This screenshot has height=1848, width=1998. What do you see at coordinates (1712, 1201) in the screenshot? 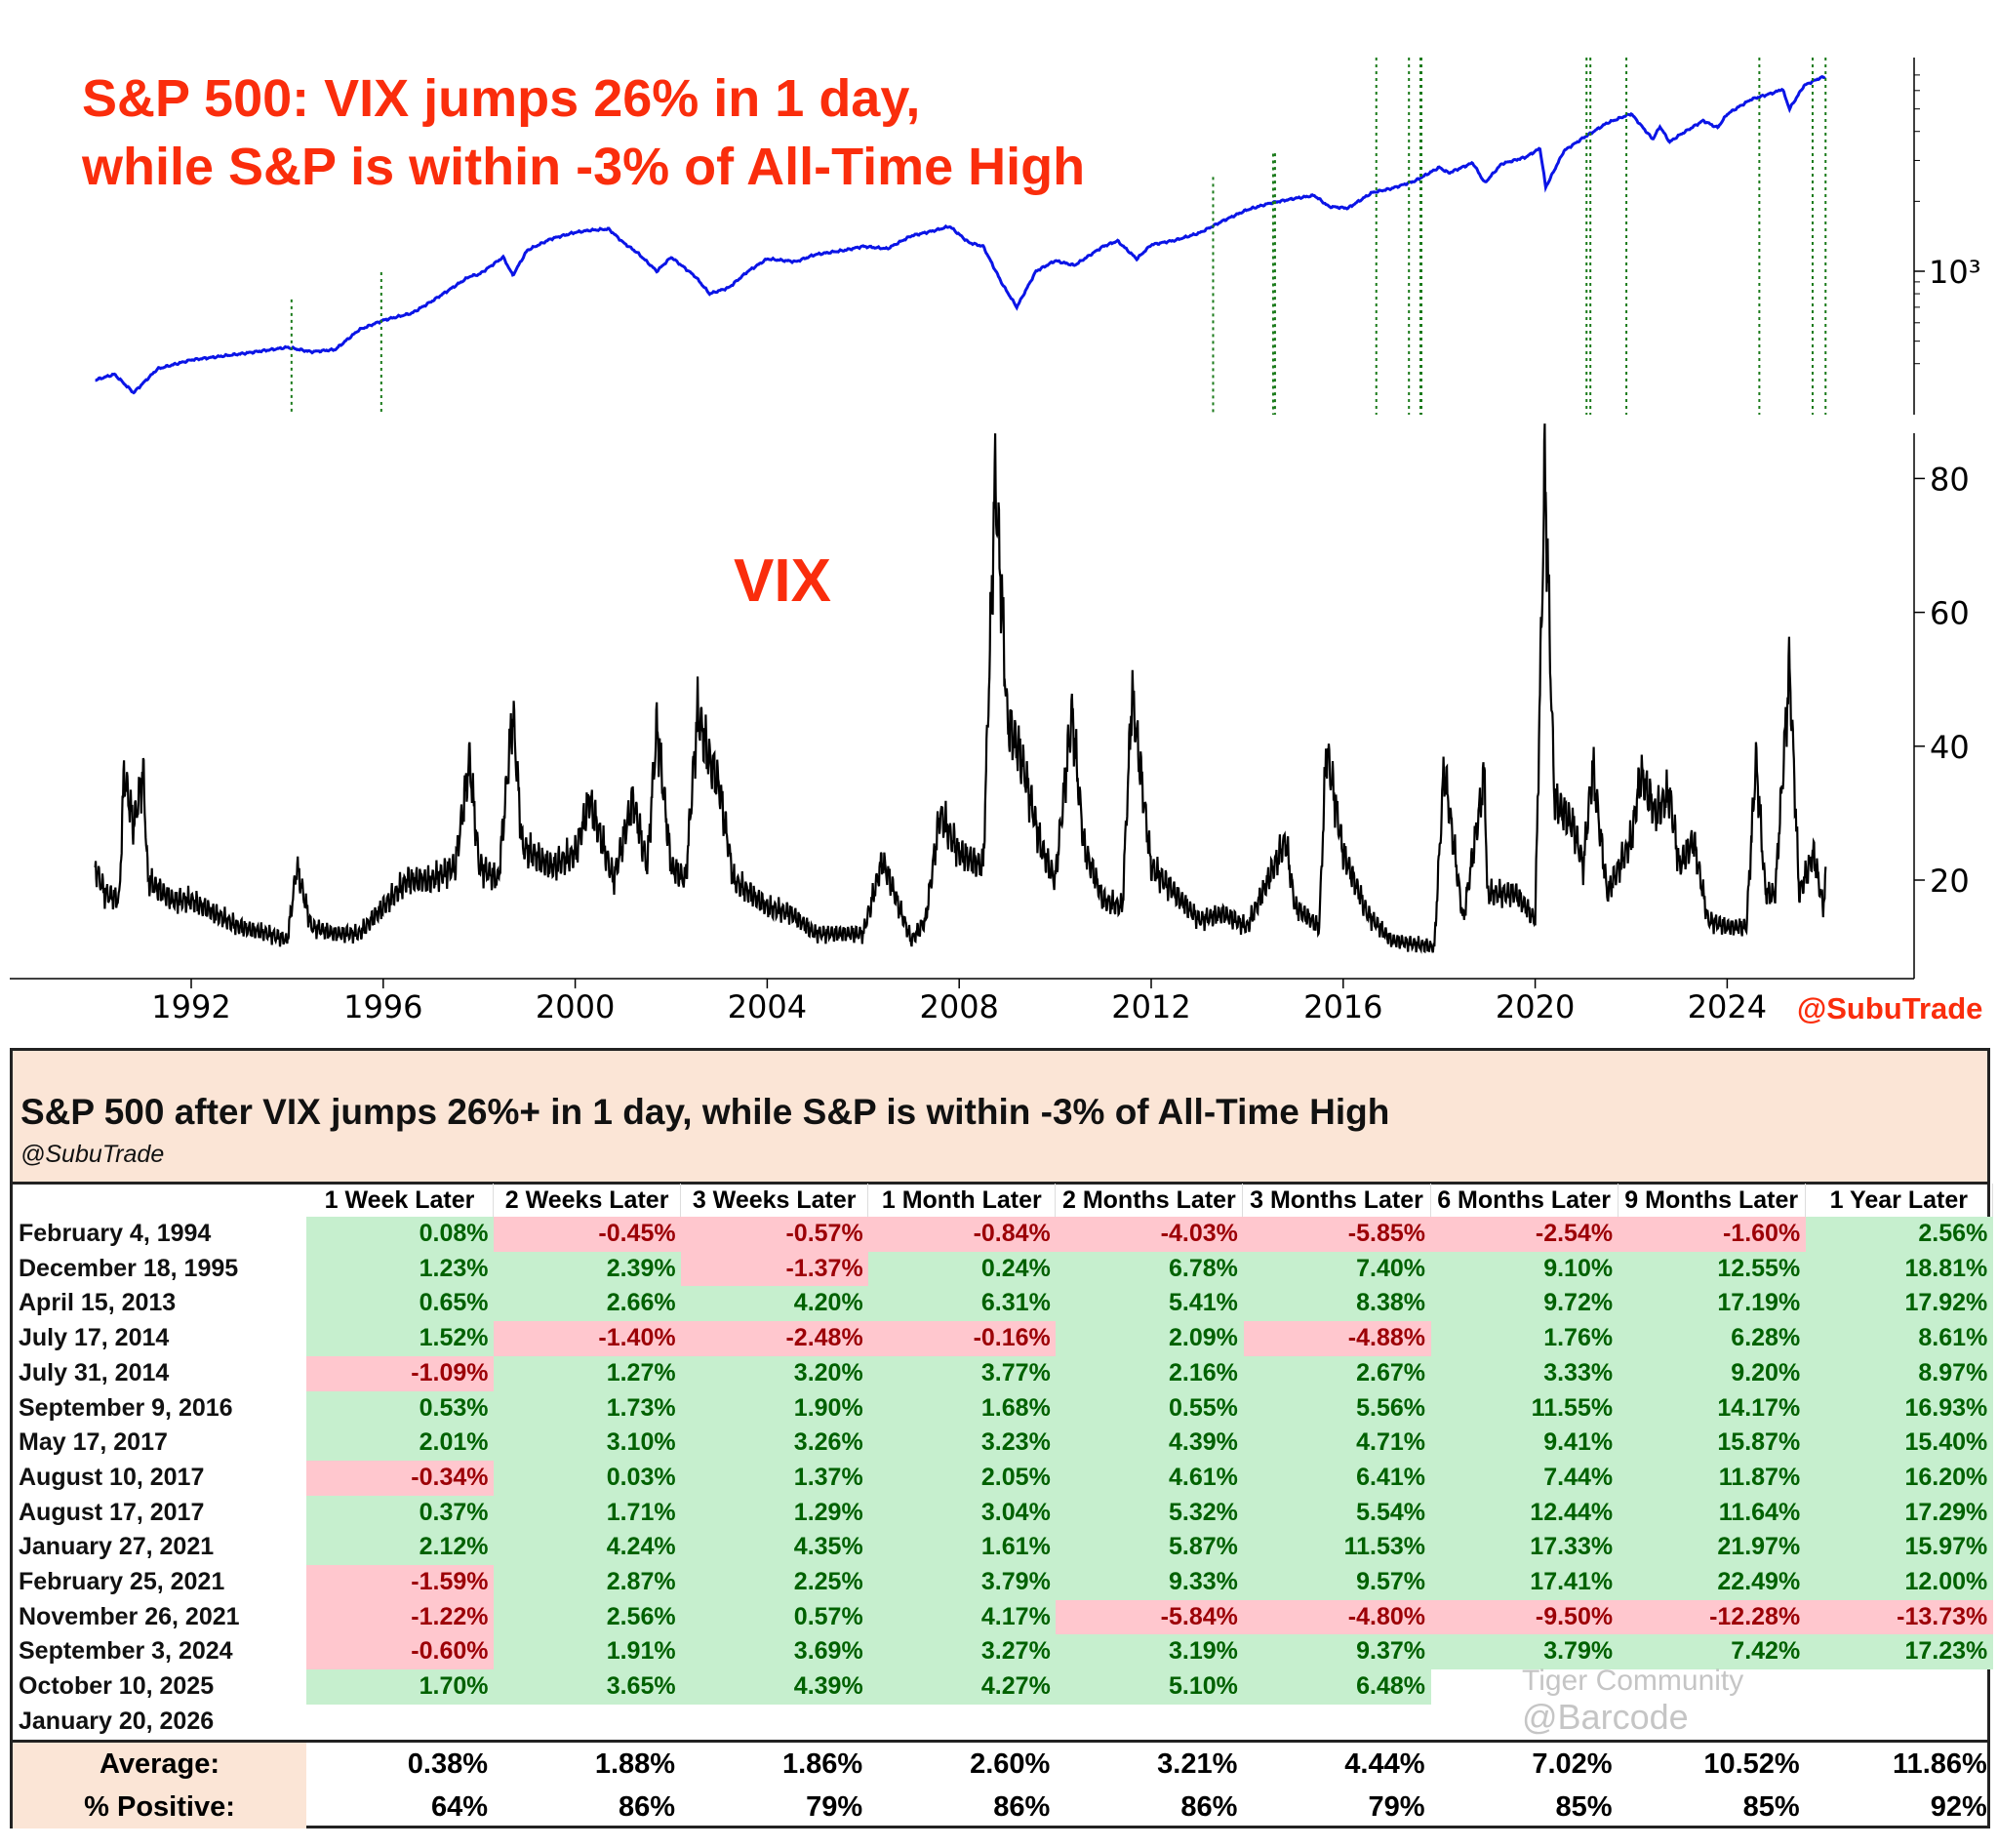
I see `column-header: 9 Months Later` at bounding box center [1712, 1201].